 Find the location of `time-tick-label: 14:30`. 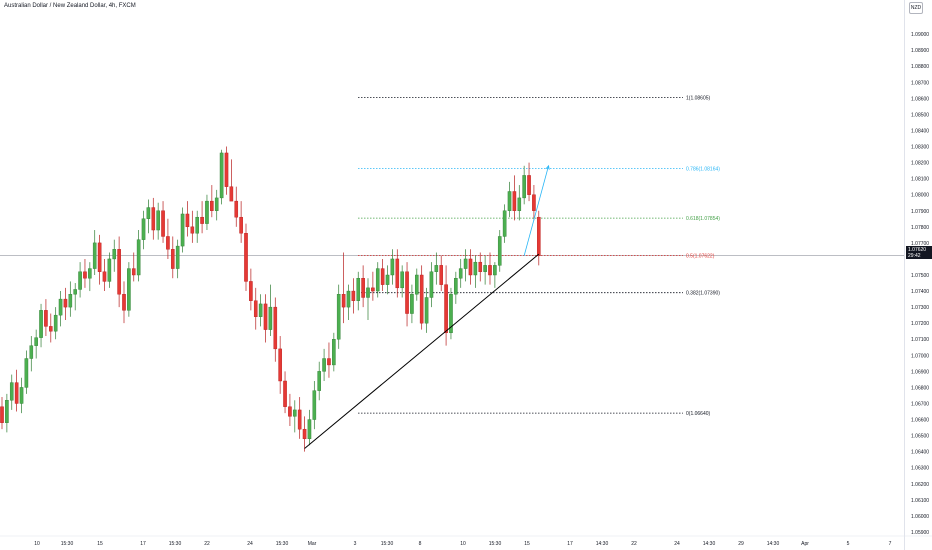

time-tick-label: 14:30 is located at coordinates (602, 544).